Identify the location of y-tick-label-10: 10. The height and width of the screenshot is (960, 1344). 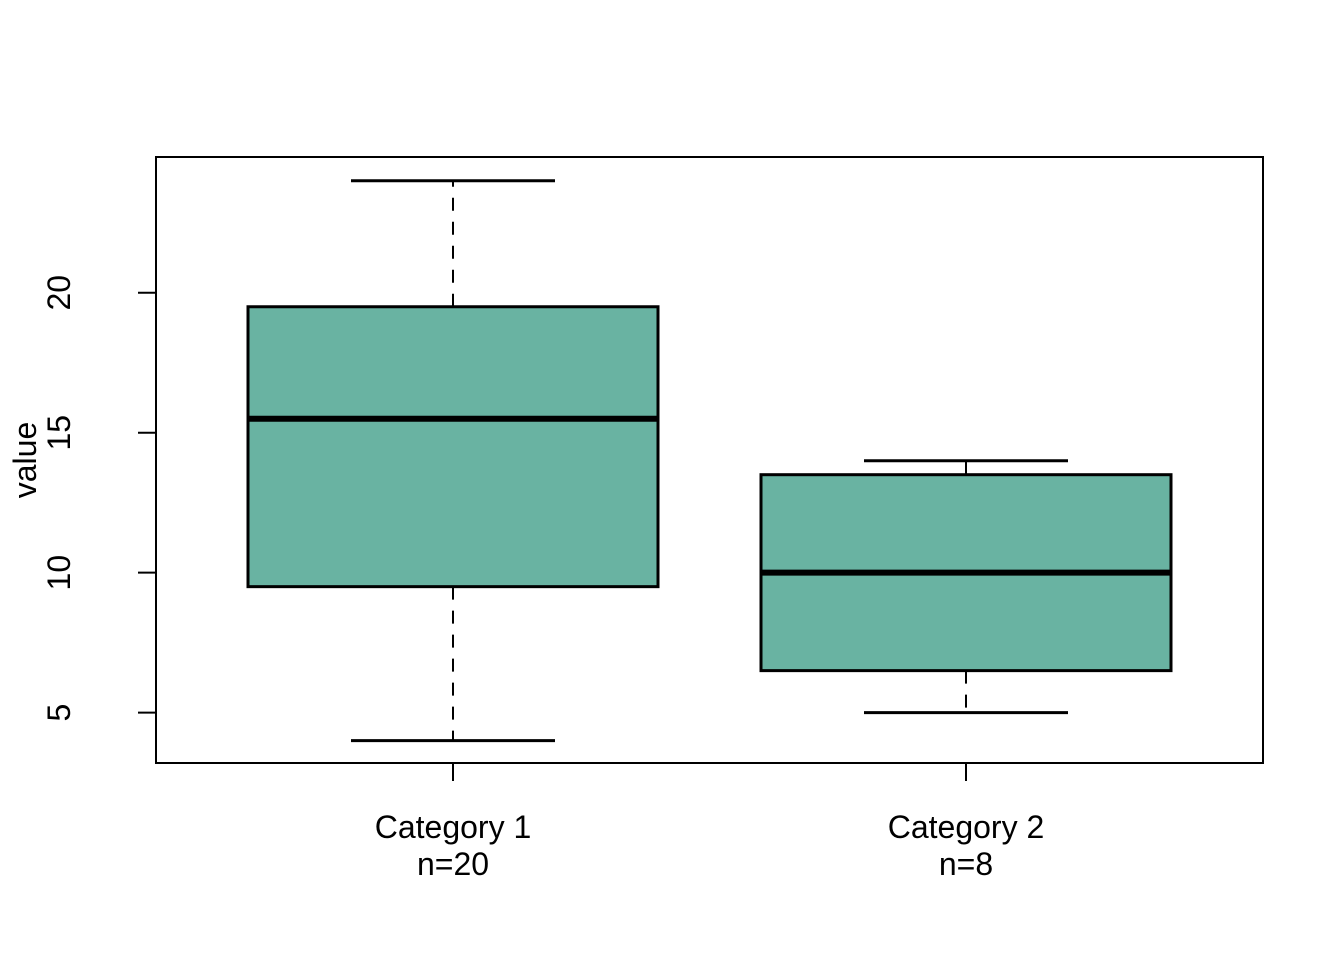
(59, 573).